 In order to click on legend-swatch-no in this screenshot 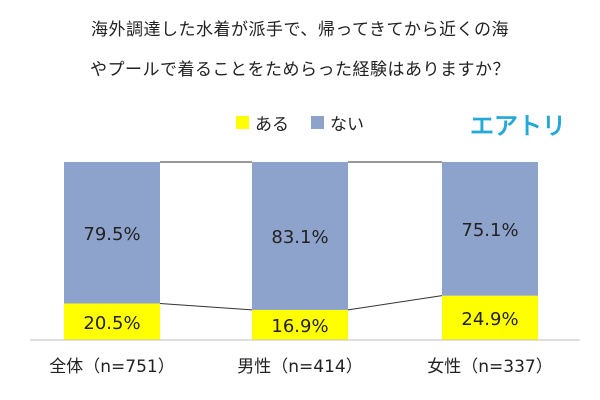, I will do `click(317, 122)`.